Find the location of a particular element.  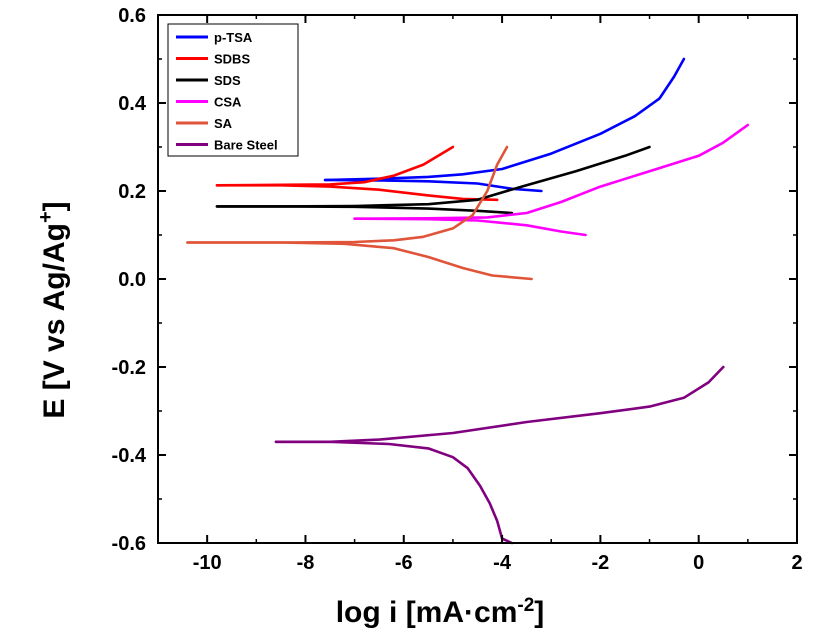

x-axis-title: log i [mA·cm-2] is located at coordinates (440, 612).